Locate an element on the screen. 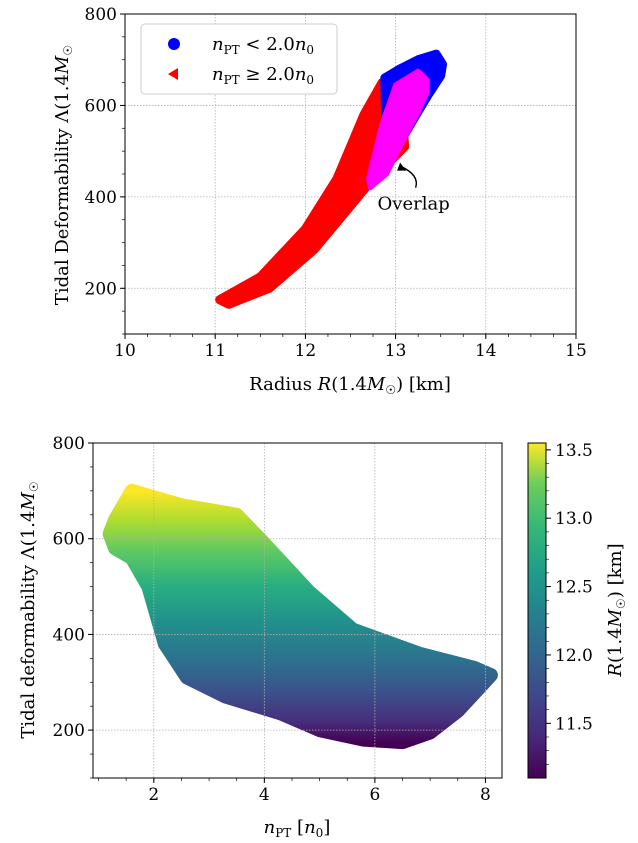 The height and width of the screenshot is (843, 638). panel-1-legend: nPT < 2.0n0 nPT ≥ 2.0n0 is located at coordinates (239, 59).